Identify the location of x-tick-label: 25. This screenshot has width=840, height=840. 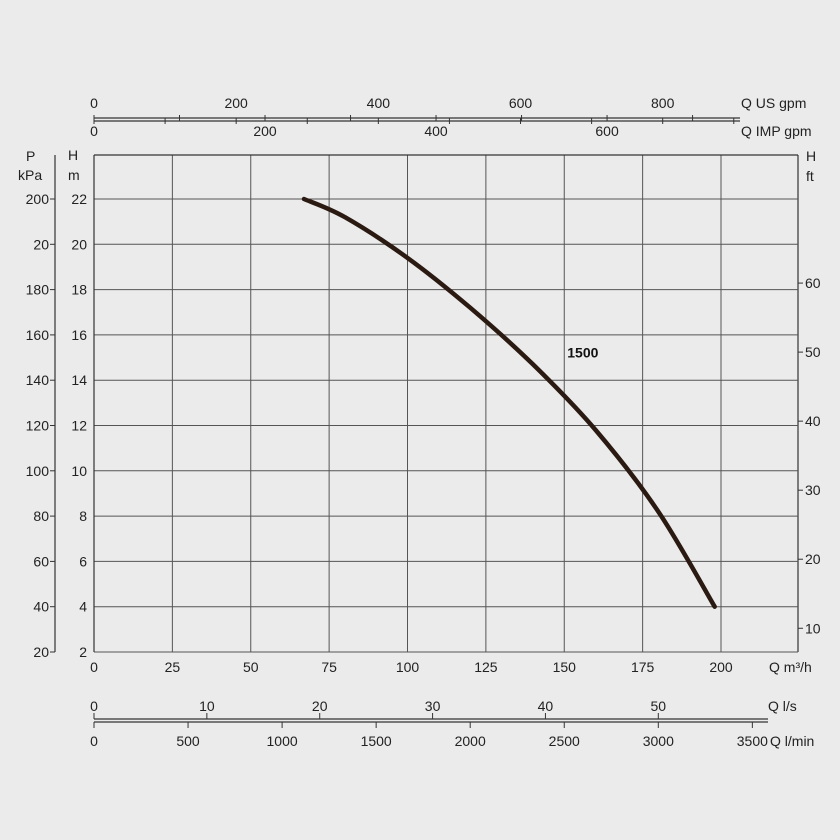
(173, 667).